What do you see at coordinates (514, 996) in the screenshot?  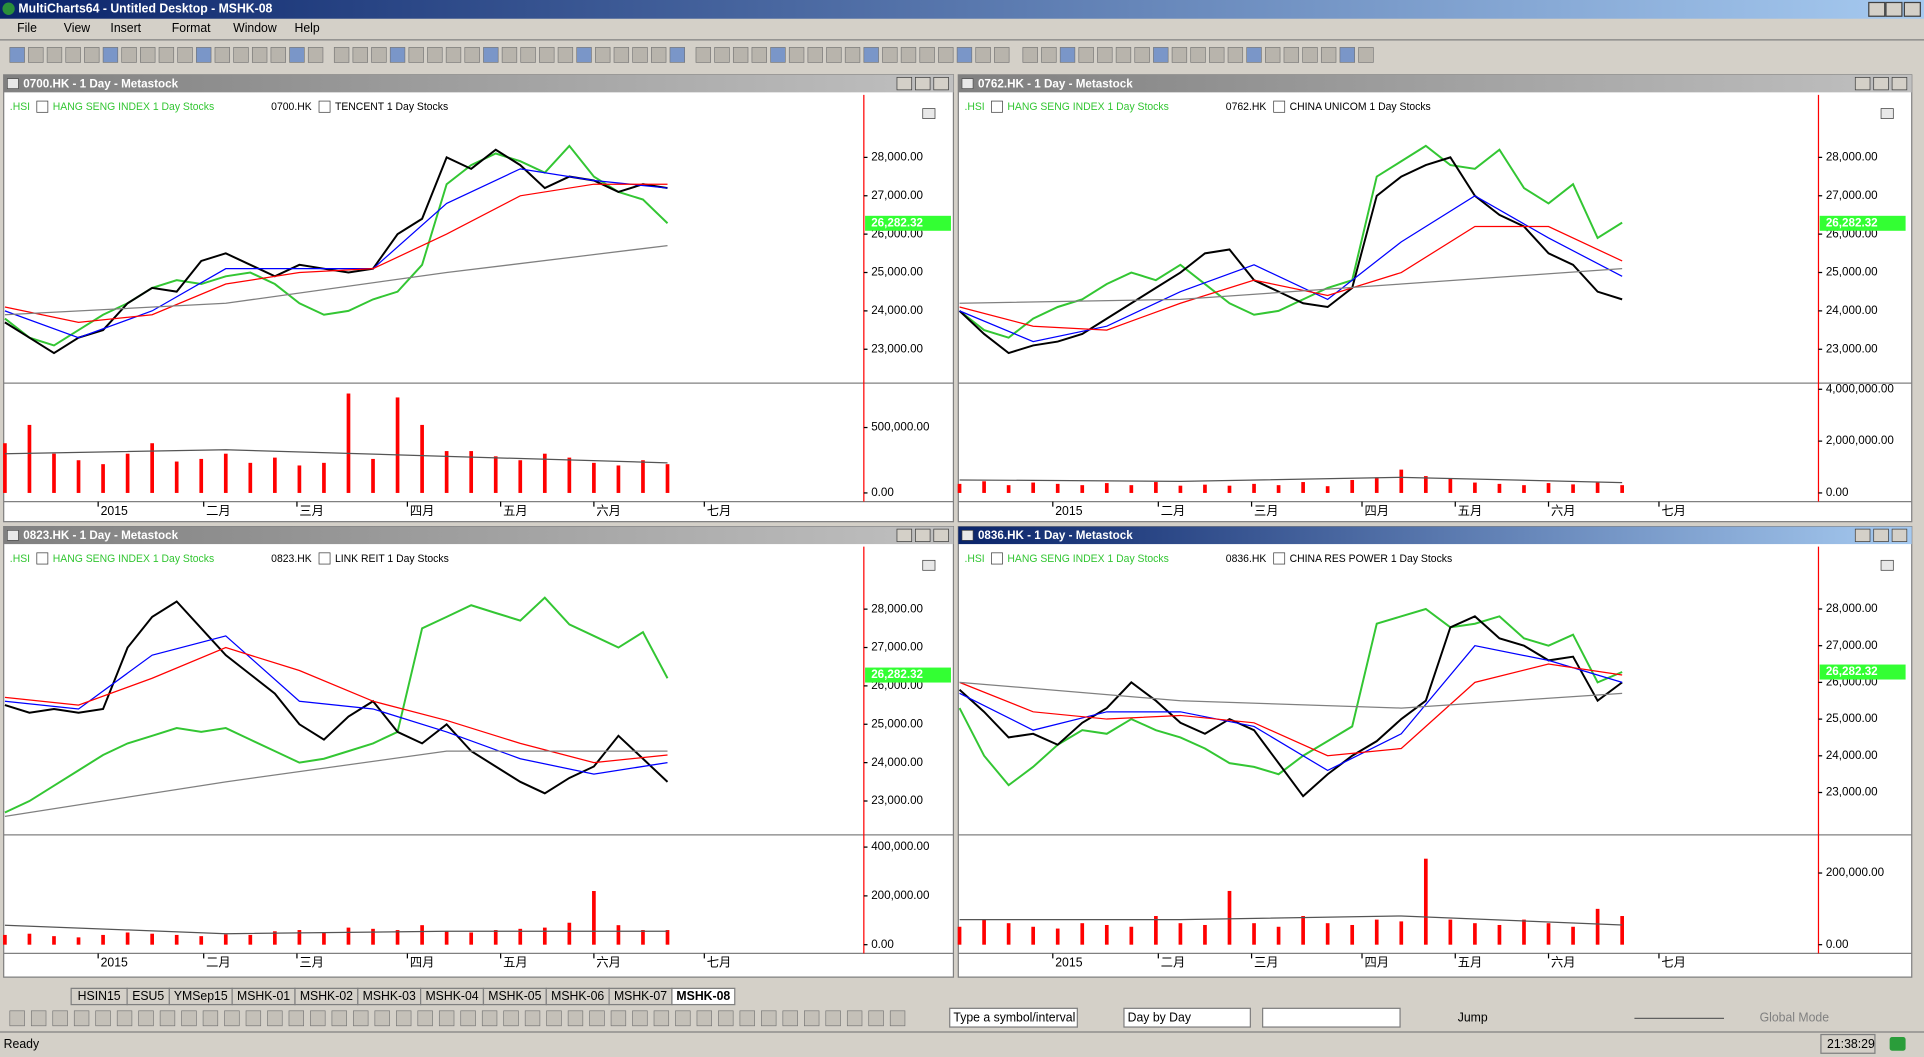 I see `tab-label: MSHK-05` at bounding box center [514, 996].